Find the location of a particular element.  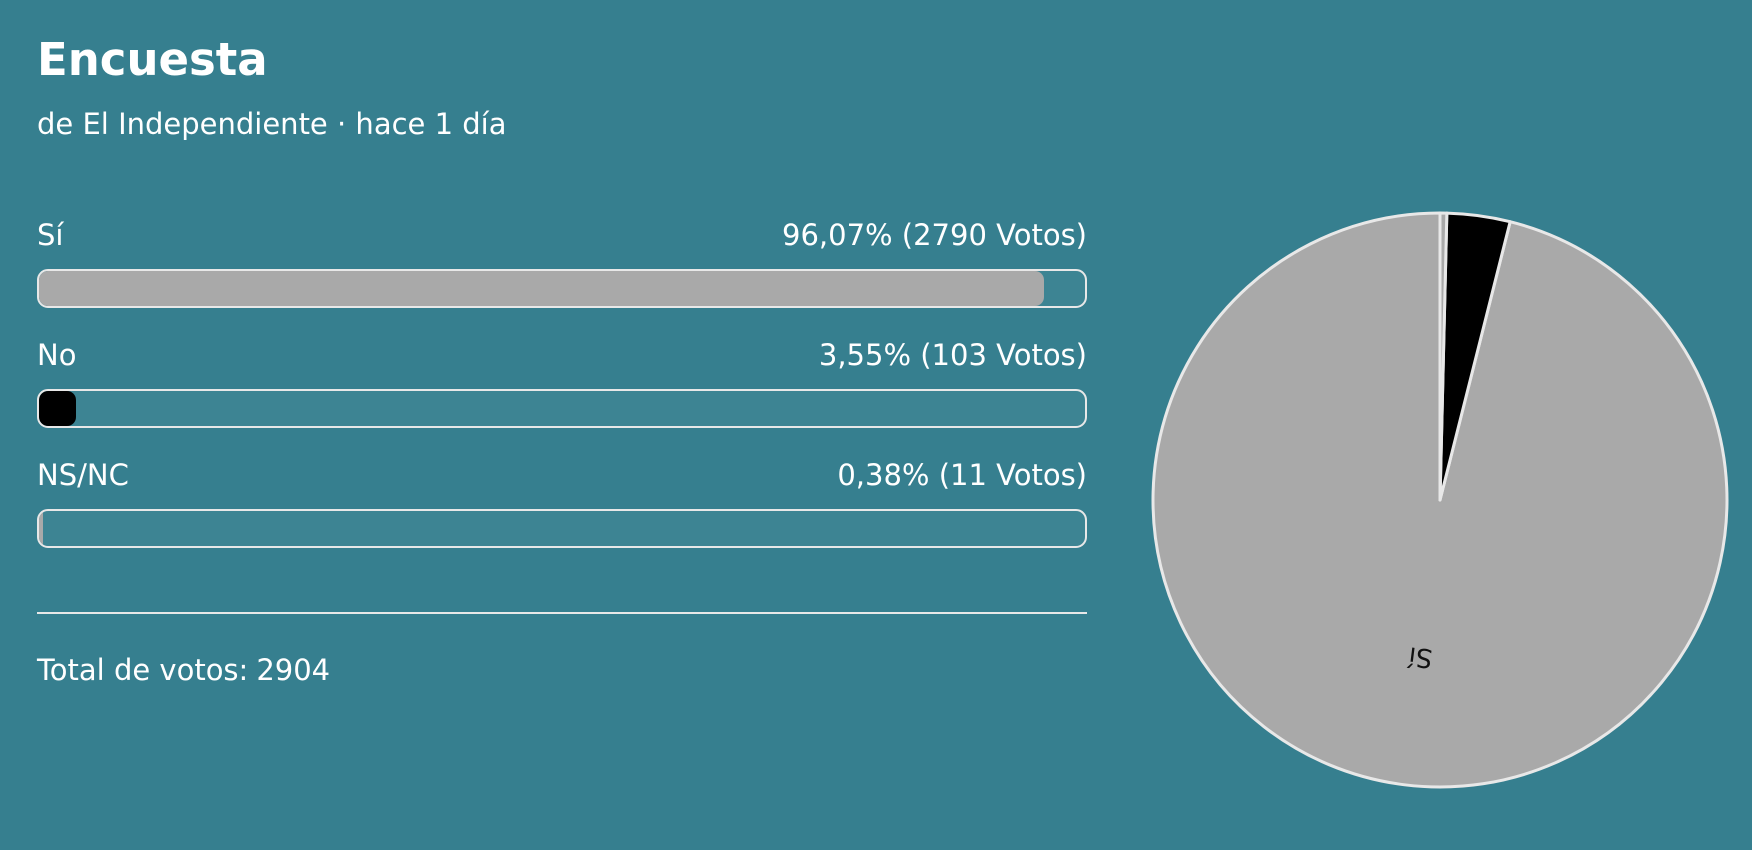

poll-option-si: Sí 96,07% (2790 Votos) is located at coordinates (562, 268).